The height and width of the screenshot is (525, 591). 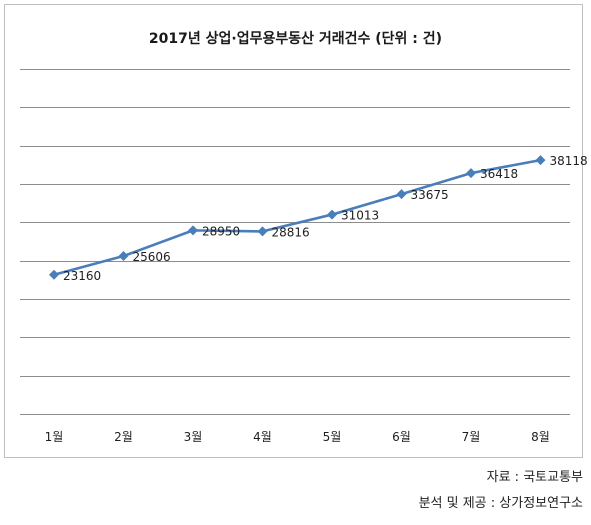 What do you see at coordinates (360, 216) in the screenshot?
I see `data-label: 31013` at bounding box center [360, 216].